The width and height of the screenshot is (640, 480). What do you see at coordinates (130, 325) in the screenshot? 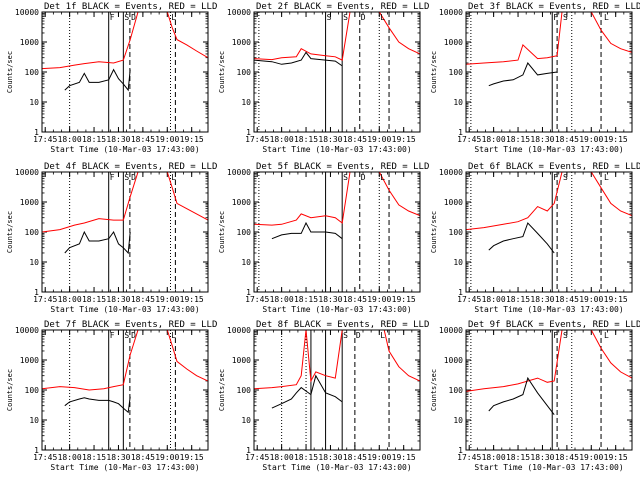
I see `panel-title: Det 7f BLACK = Events, RED = LLD` at bounding box center [130, 325].